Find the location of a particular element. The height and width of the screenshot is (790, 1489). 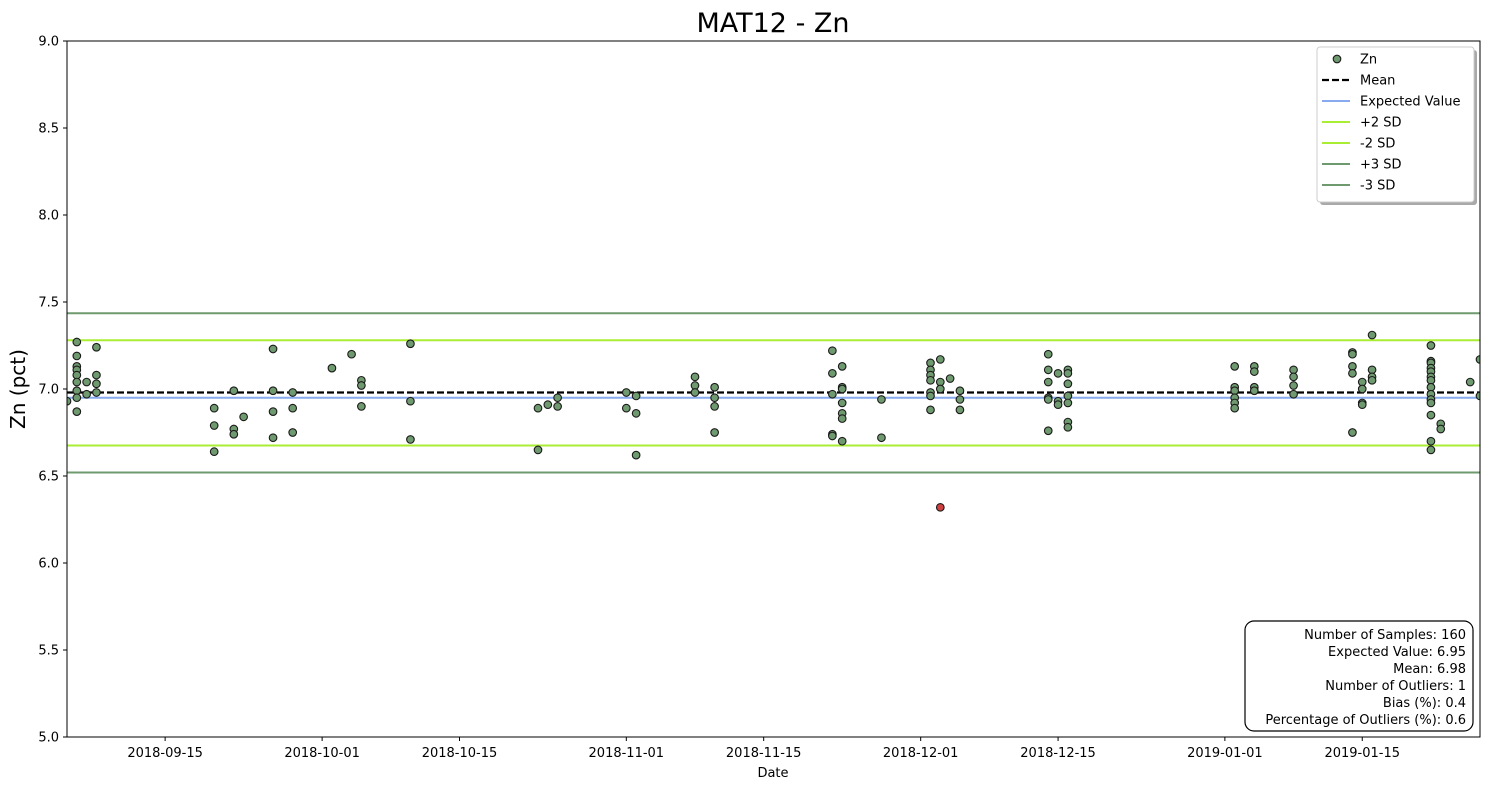

x-tick-label: 2019-01-15 is located at coordinates (1362, 753).